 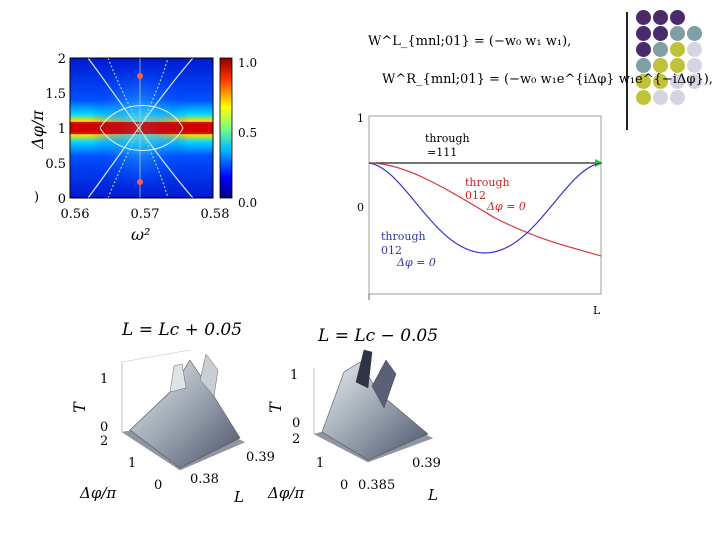 What do you see at coordinates (55, 94) in the screenshot?
I see `heatmap-y-tick: 1.5` at bounding box center [55, 94].